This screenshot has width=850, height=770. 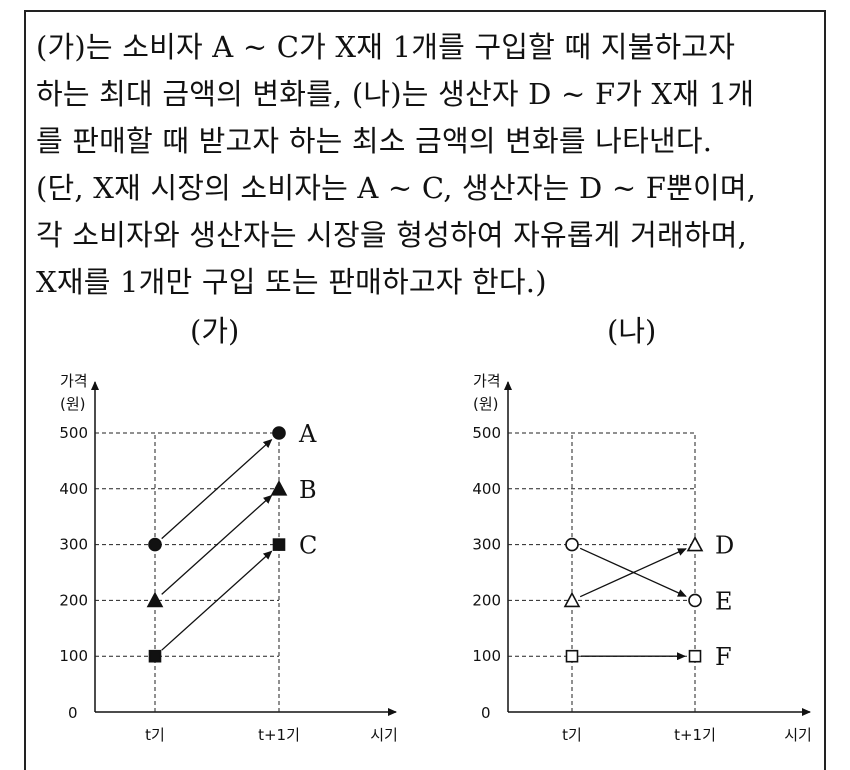 I want to click on passage-line: (가)는 소비자 A ~ C가 X재 1개를 구입할 때 지불하고자, so click(x=386, y=47).